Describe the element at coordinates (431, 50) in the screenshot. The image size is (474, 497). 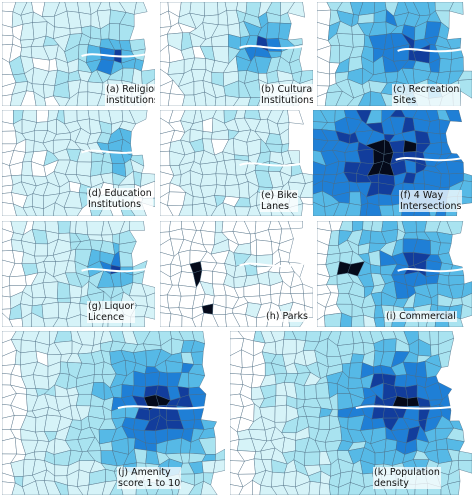
I see `harbour-c` at that location.